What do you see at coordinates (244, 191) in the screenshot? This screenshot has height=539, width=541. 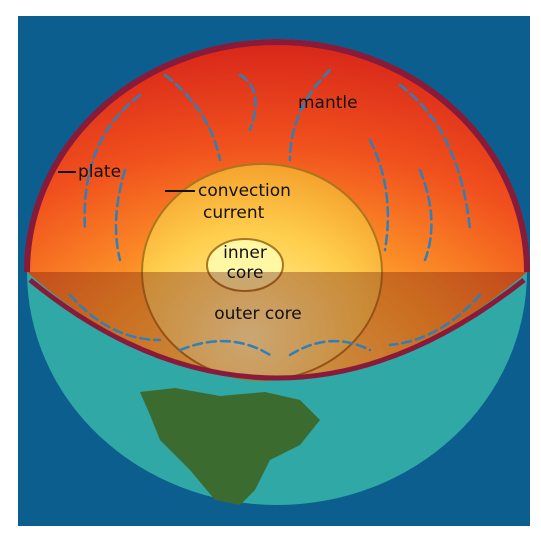 I see `label-convection: convection` at bounding box center [244, 191].